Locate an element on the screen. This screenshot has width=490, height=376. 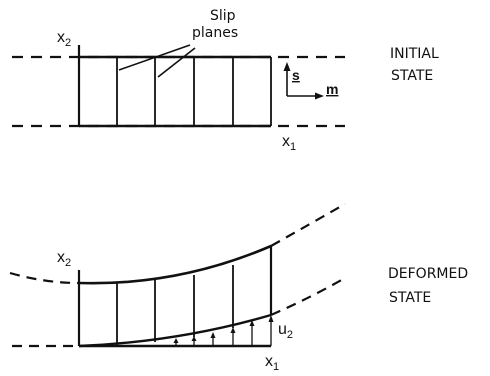
deformed-top-dashed-curve-right is located at coordinates (308, 225).